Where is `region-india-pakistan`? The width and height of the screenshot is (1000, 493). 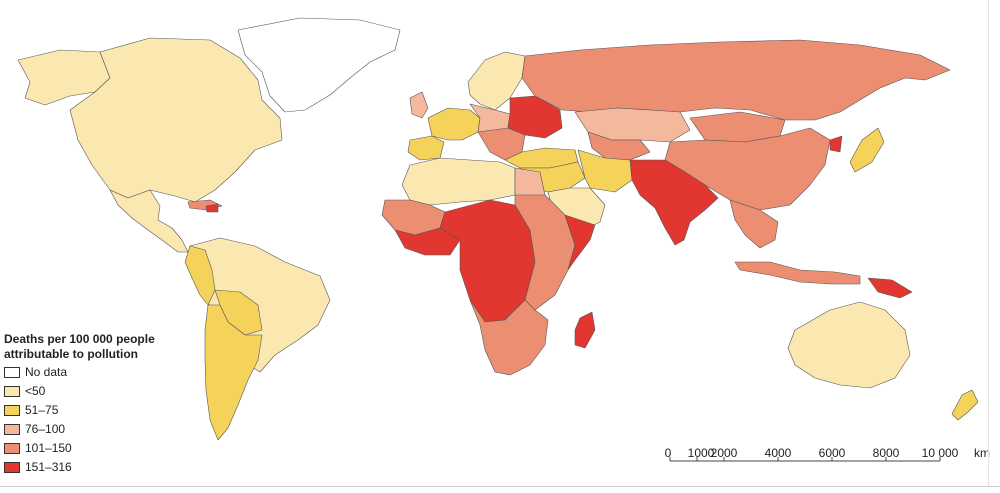
region-india-pakistan is located at coordinates (674, 202).